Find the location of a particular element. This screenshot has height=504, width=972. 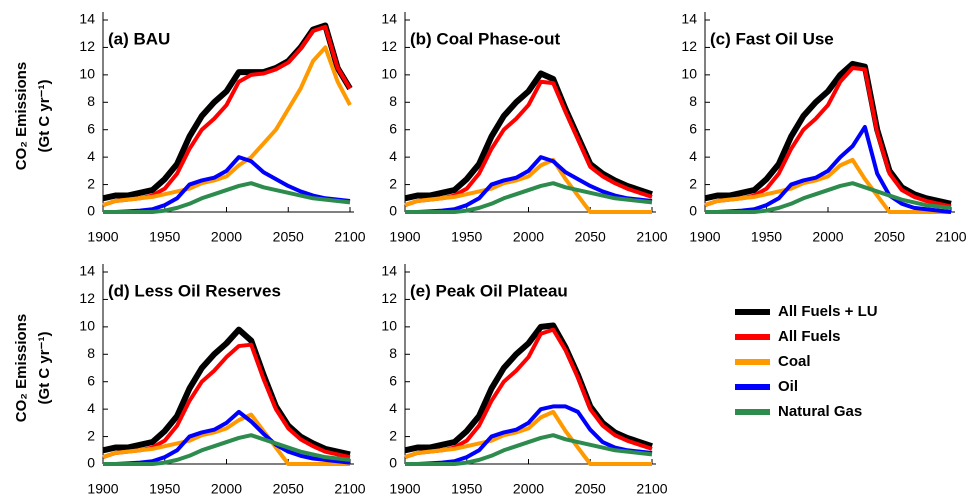

legend-label: All Fuels + LU is located at coordinates (828, 311).